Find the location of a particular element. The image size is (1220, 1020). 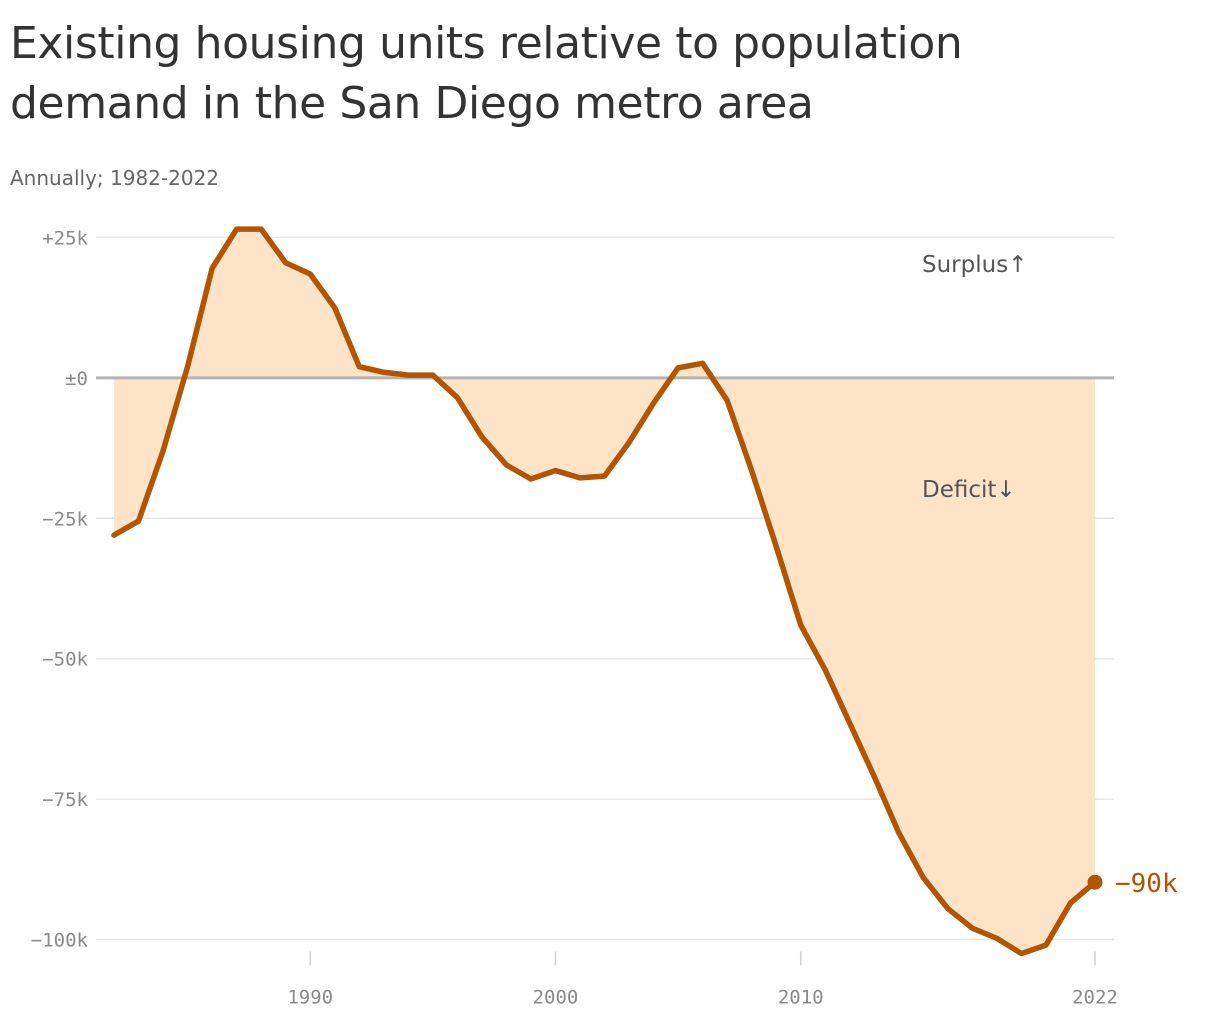

y-tick-label: +25k is located at coordinates (65, 239).